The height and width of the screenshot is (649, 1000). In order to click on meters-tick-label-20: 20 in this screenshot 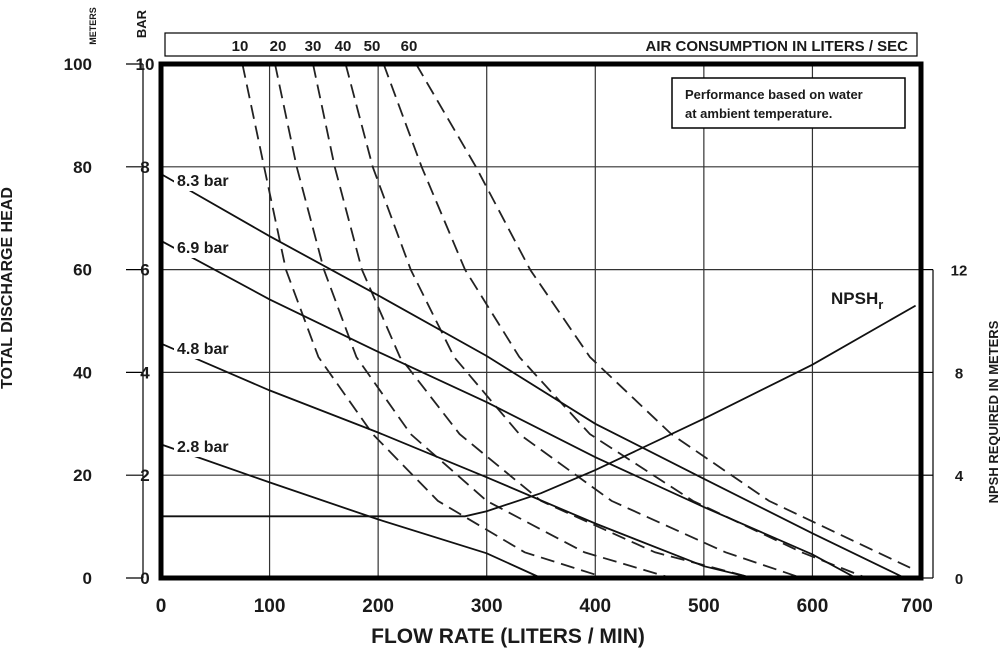, I will do `click(82, 475)`.